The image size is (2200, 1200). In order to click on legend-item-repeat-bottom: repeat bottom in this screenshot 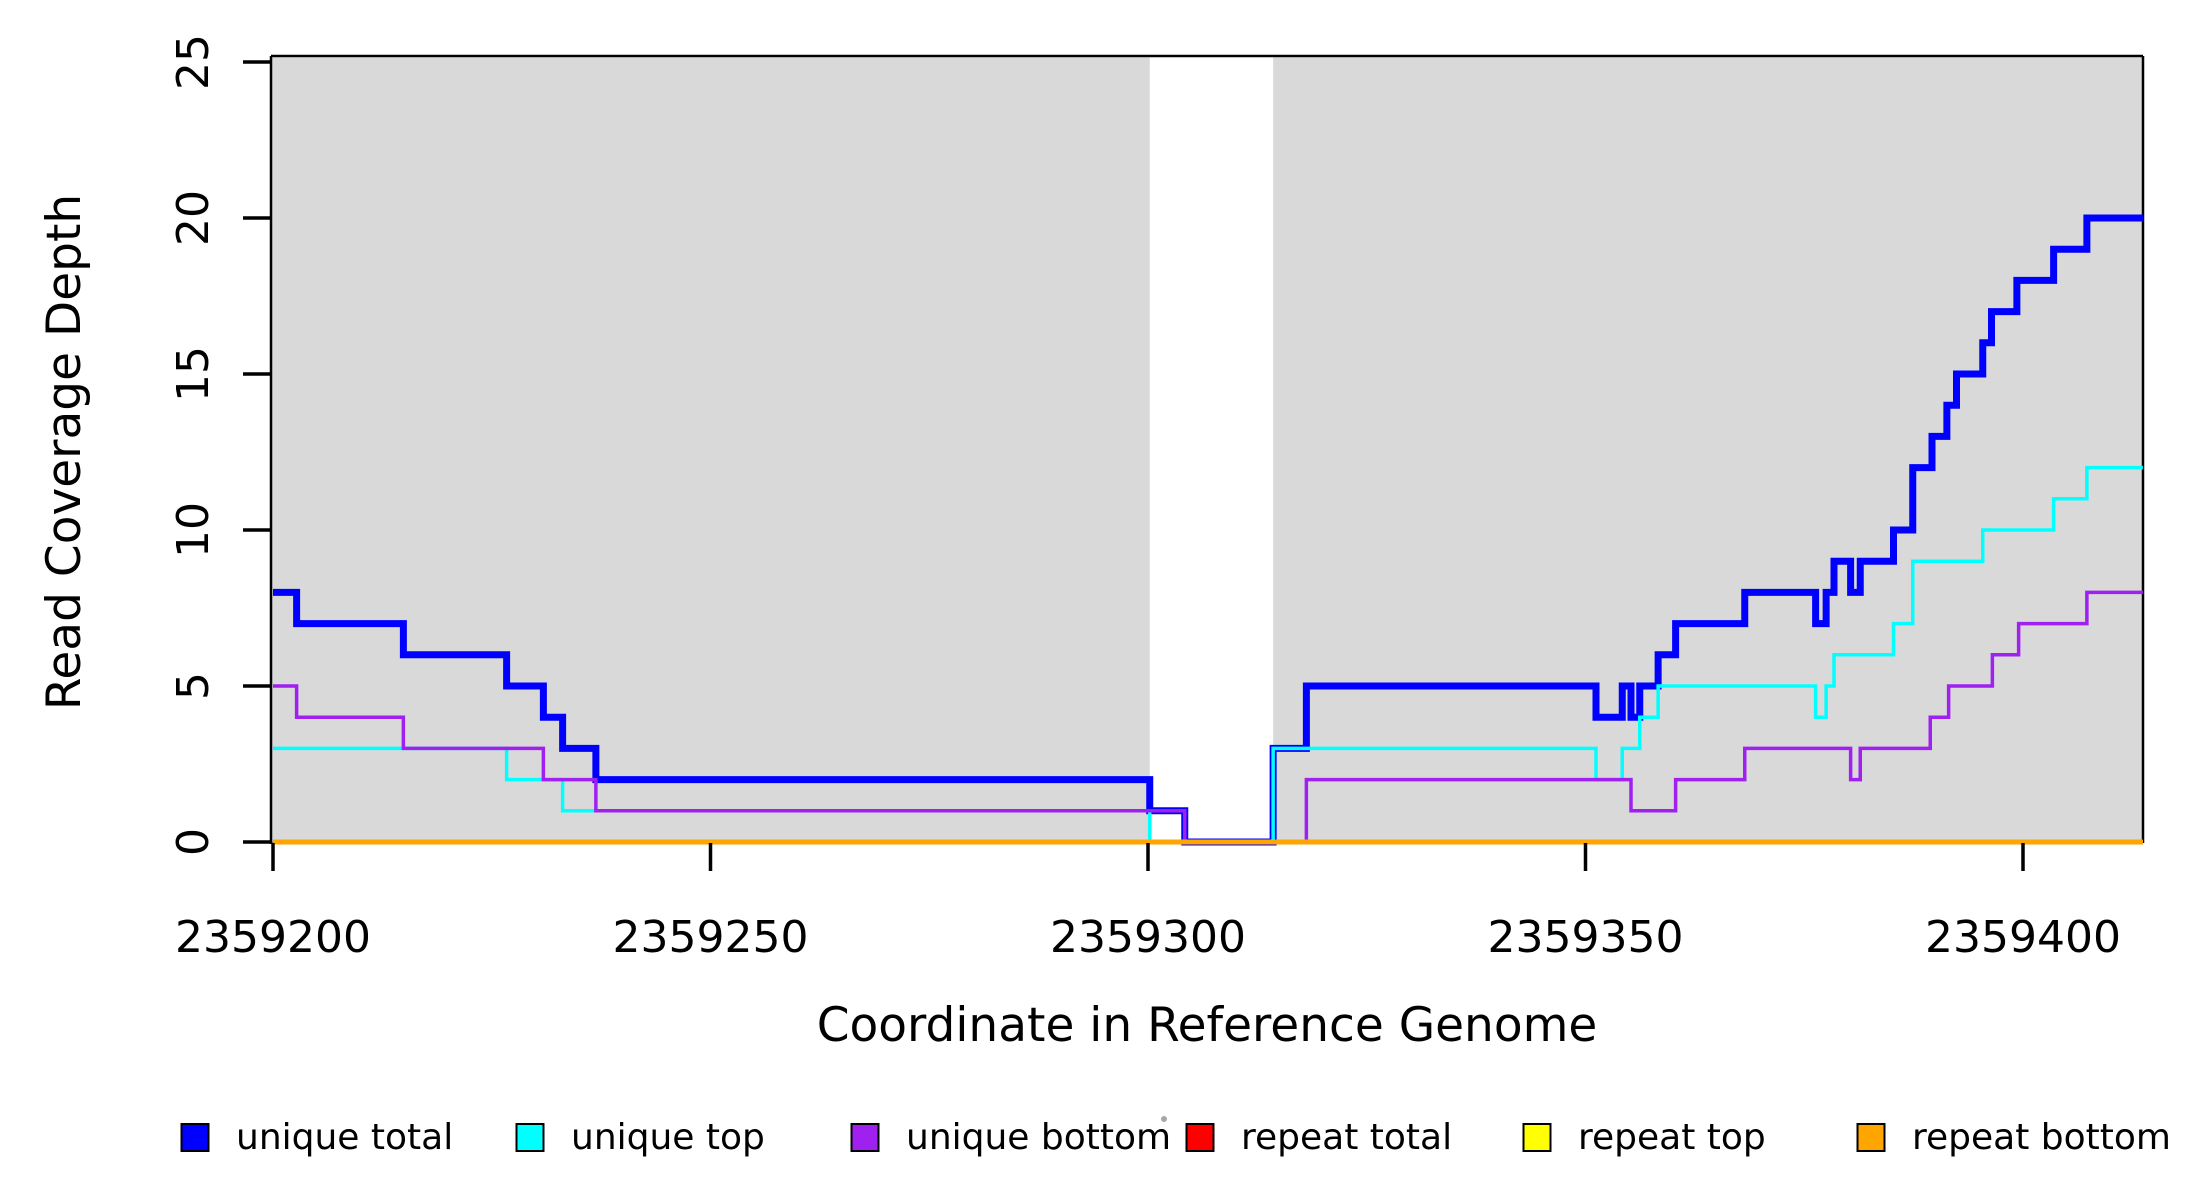, I will do `click(2013, 1137)`.